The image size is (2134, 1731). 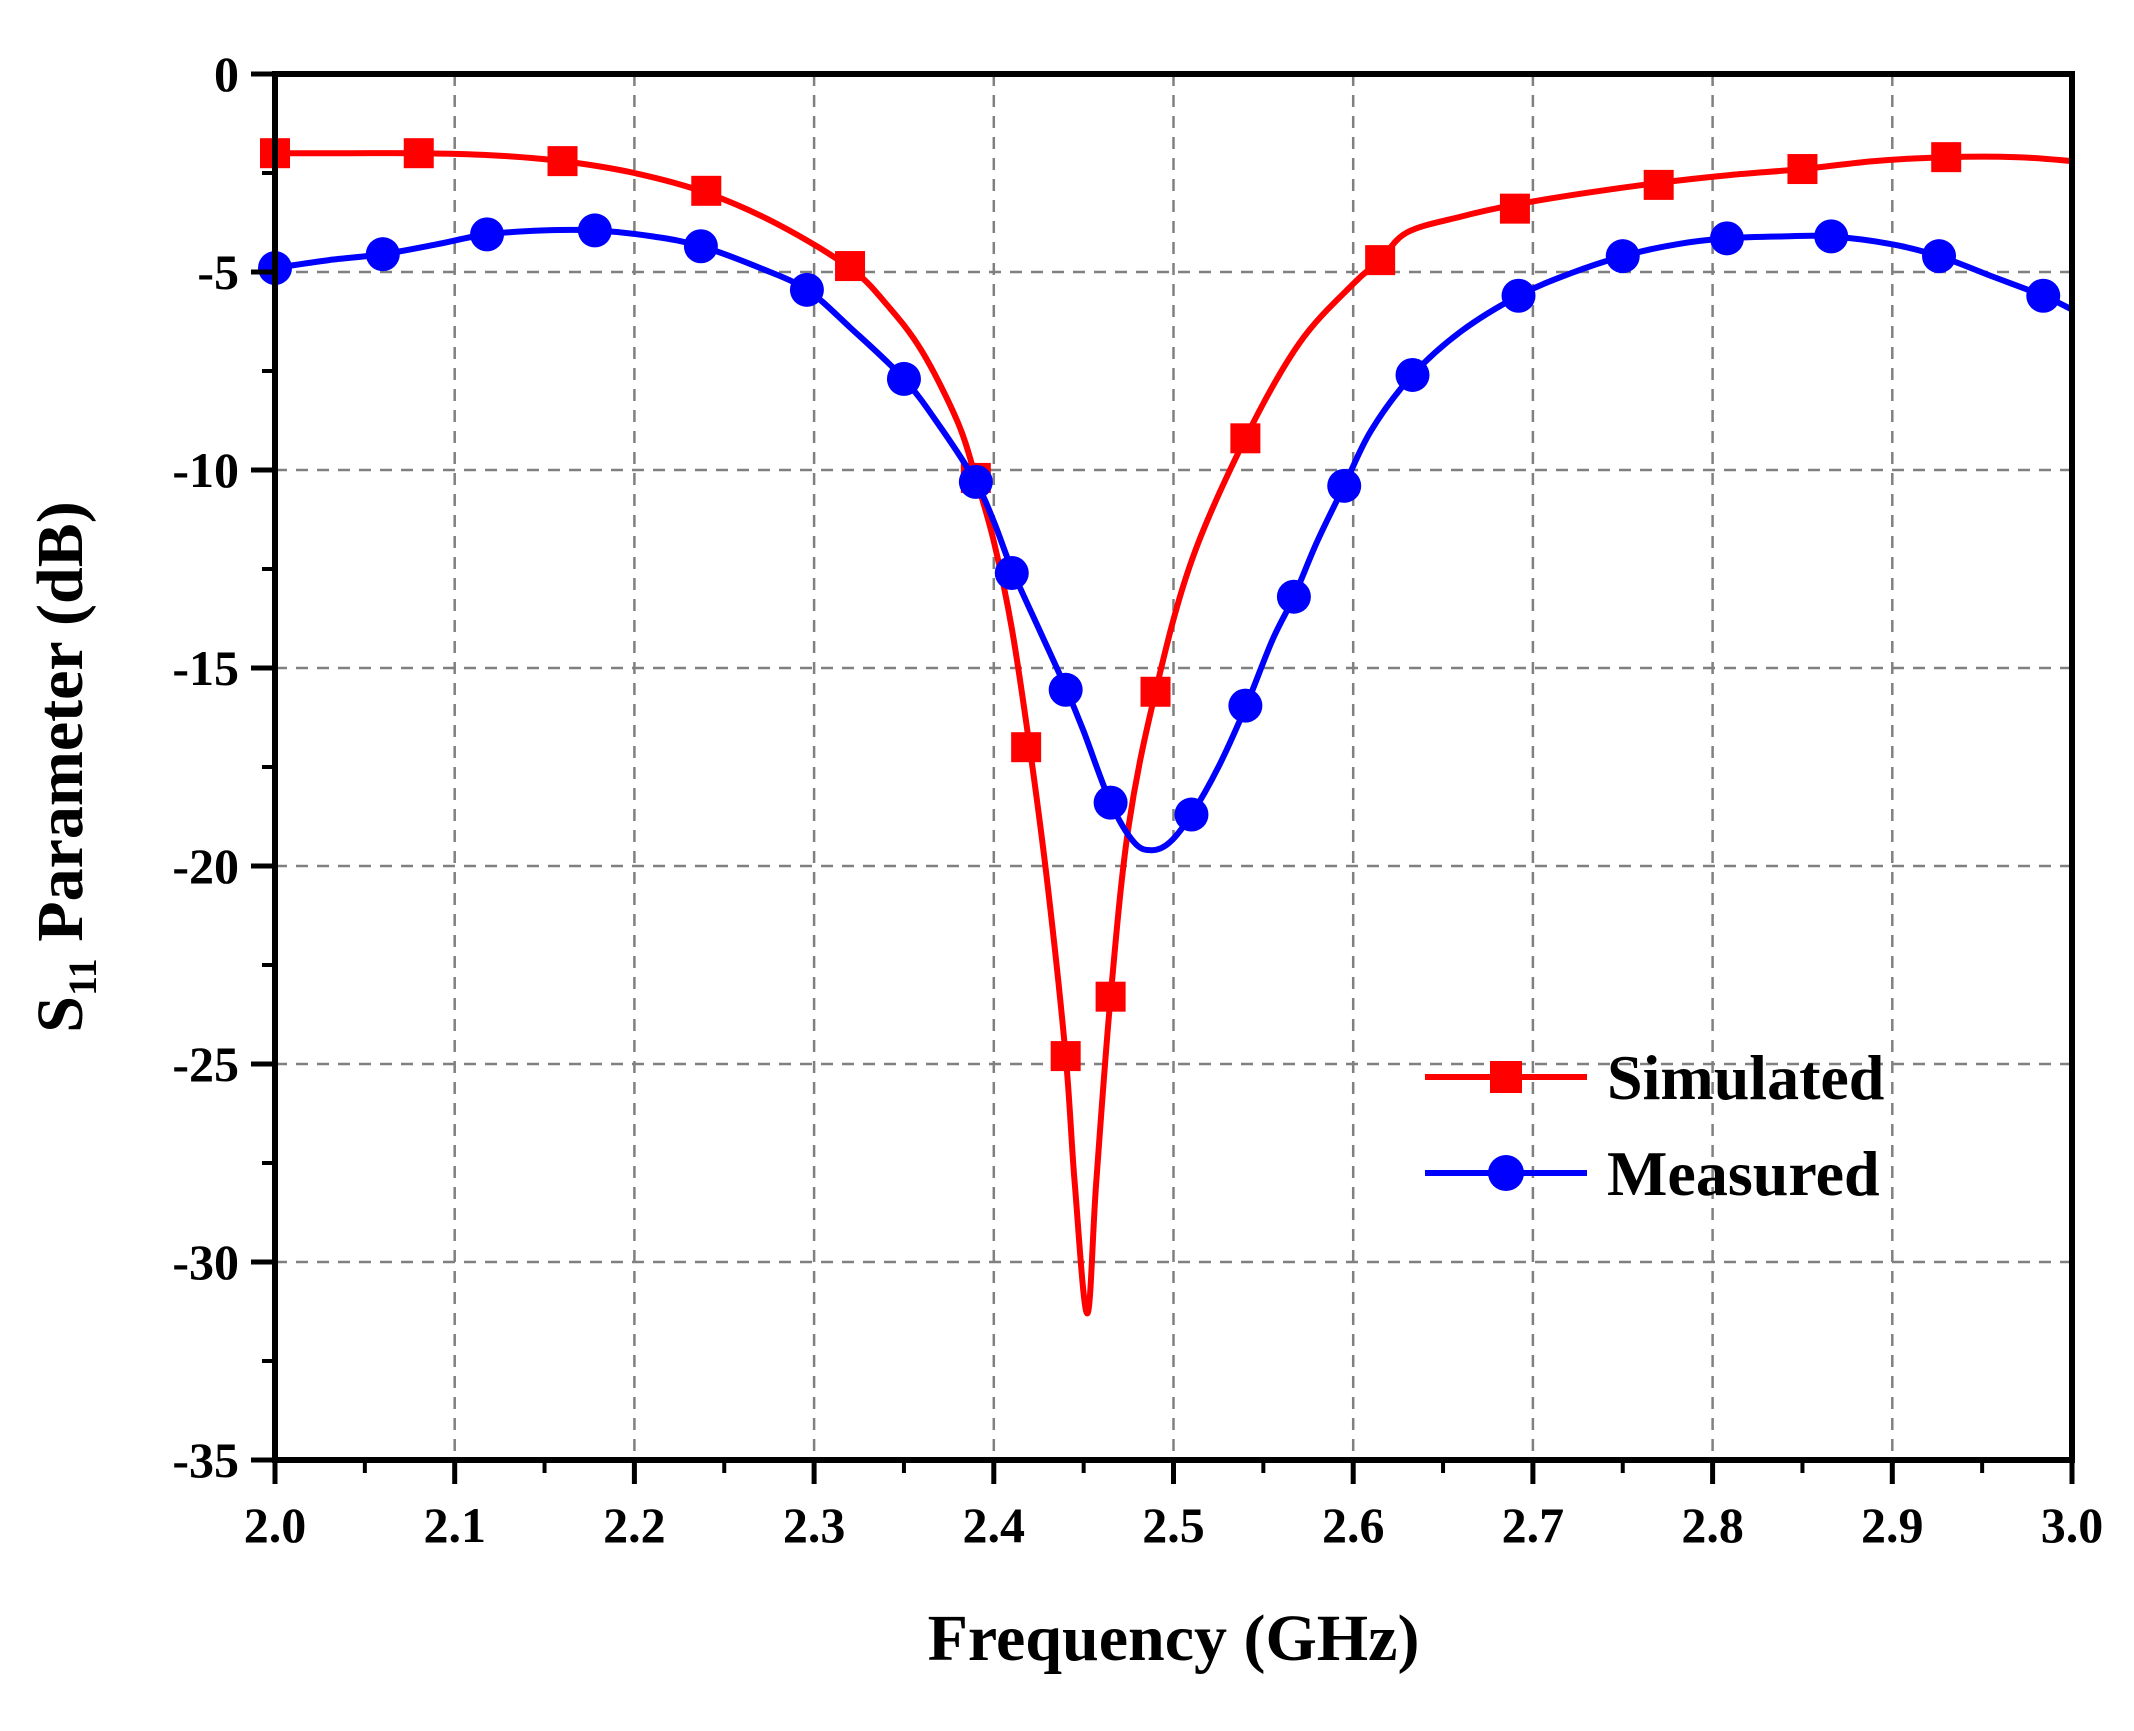 What do you see at coordinates (1745, 1077) in the screenshot?
I see `legend-label-simulated: Simulated` at bounding box center [1745, 1077].